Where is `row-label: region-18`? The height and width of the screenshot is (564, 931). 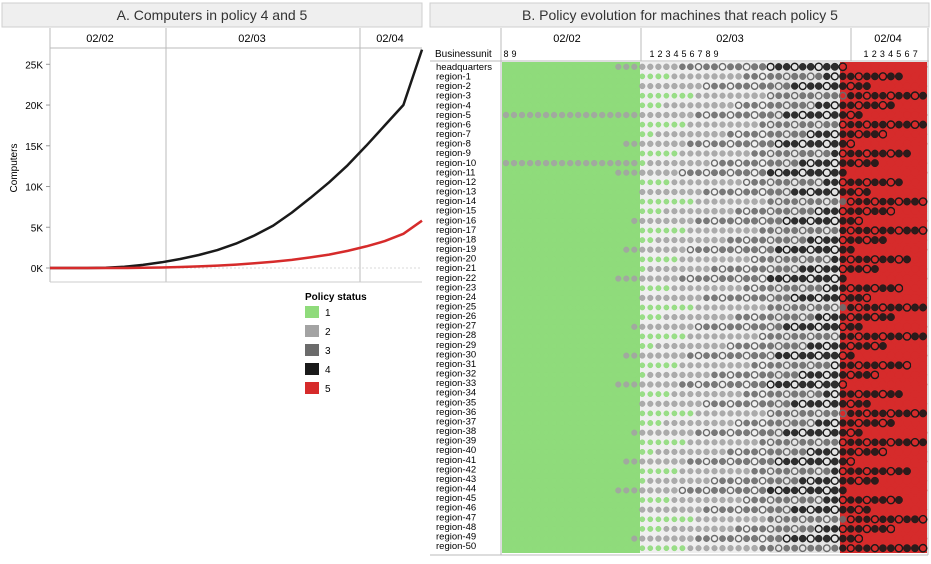
row-label: region-18 is located at coordinates (456, 239).